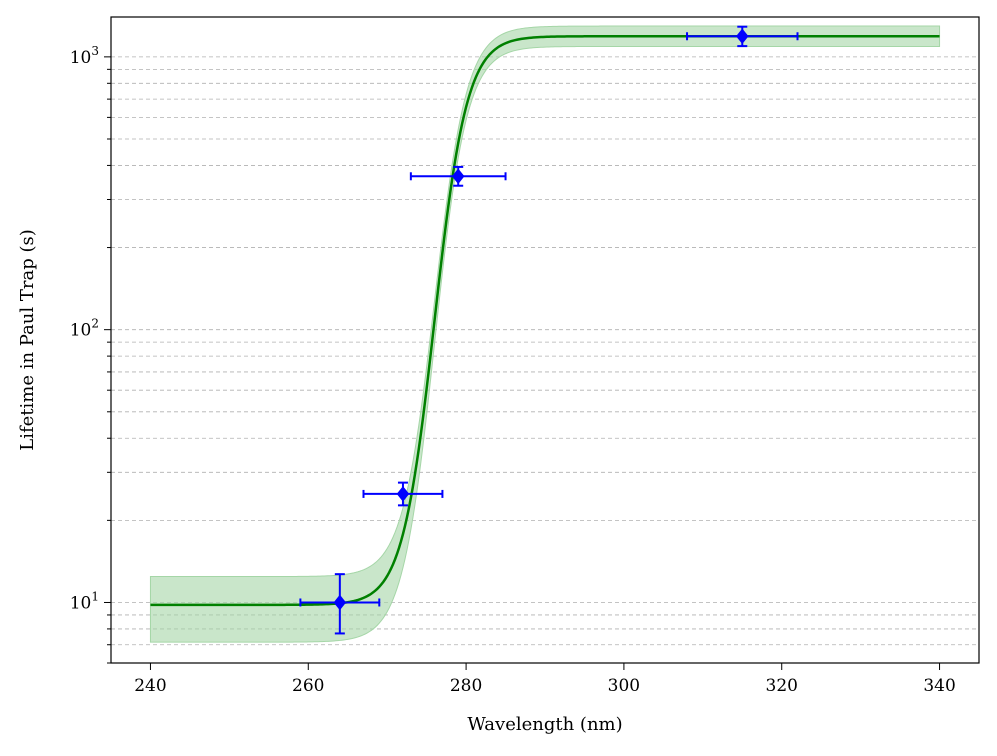 Image resolution: width=997 pixels, height=756 pixels. What do you see at coordinates (84, 601) in the screenshot?
I see `y-tick-label: 10¹` at bounding box center [84, 601].